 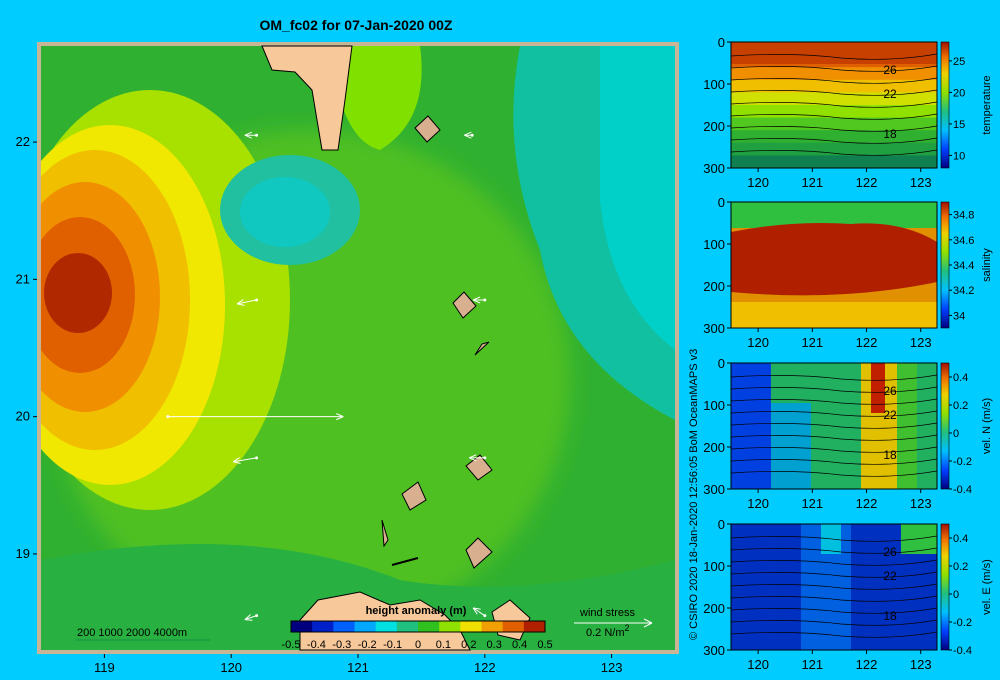 I want to click on colorbar-tick-label: 34.8, so click(x=963, y=216).